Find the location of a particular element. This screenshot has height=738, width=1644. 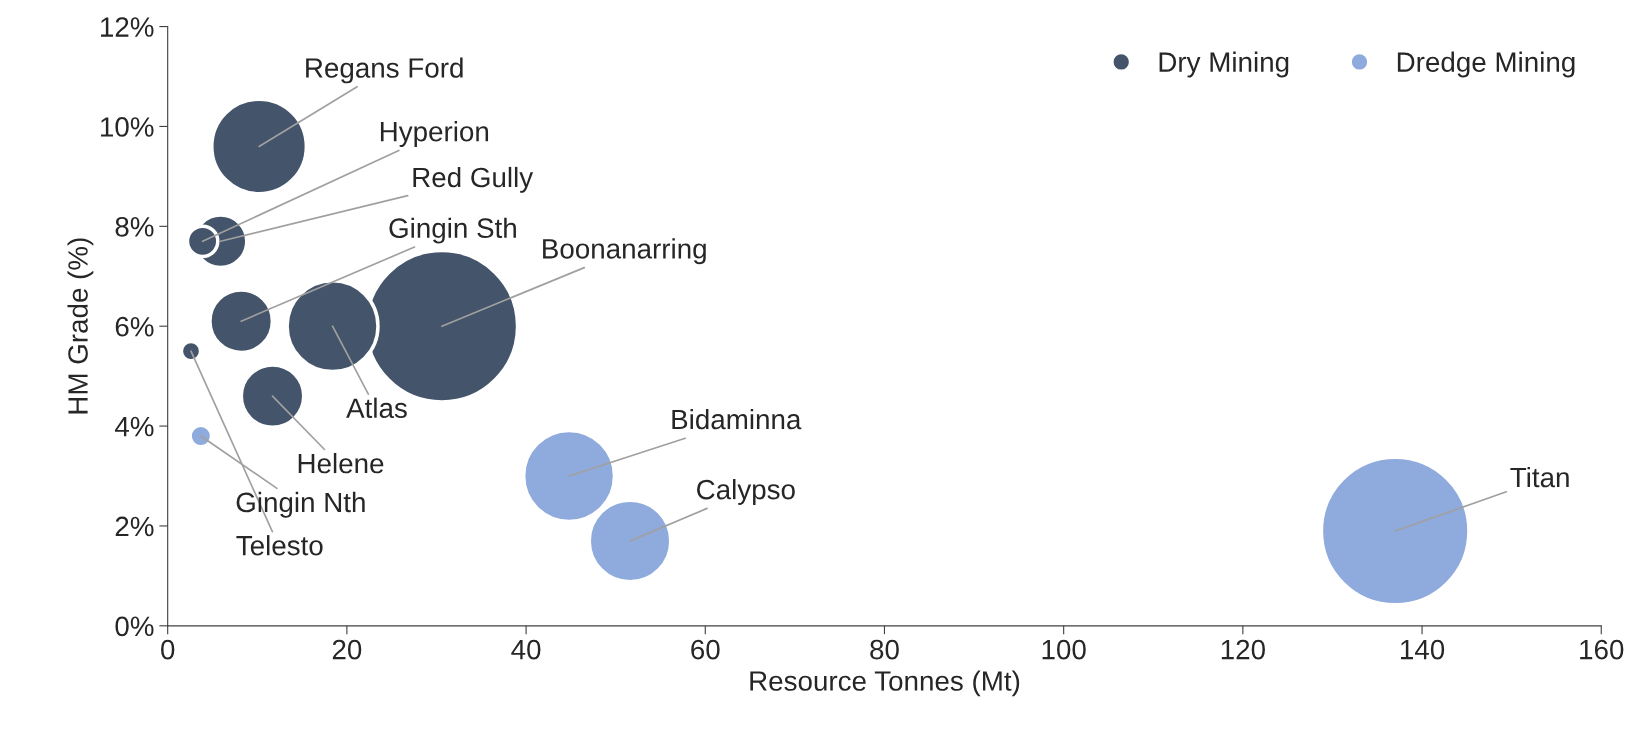

x-axis-title: Resource Tonnes (Mt) is located at coordinates (885, 683).